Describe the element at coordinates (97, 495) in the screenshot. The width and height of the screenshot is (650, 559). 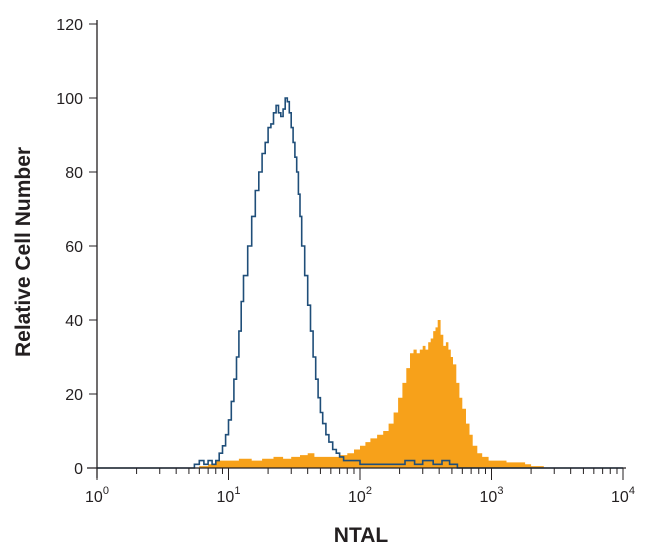
I see `x-tick-label: 10⁰` at that location.